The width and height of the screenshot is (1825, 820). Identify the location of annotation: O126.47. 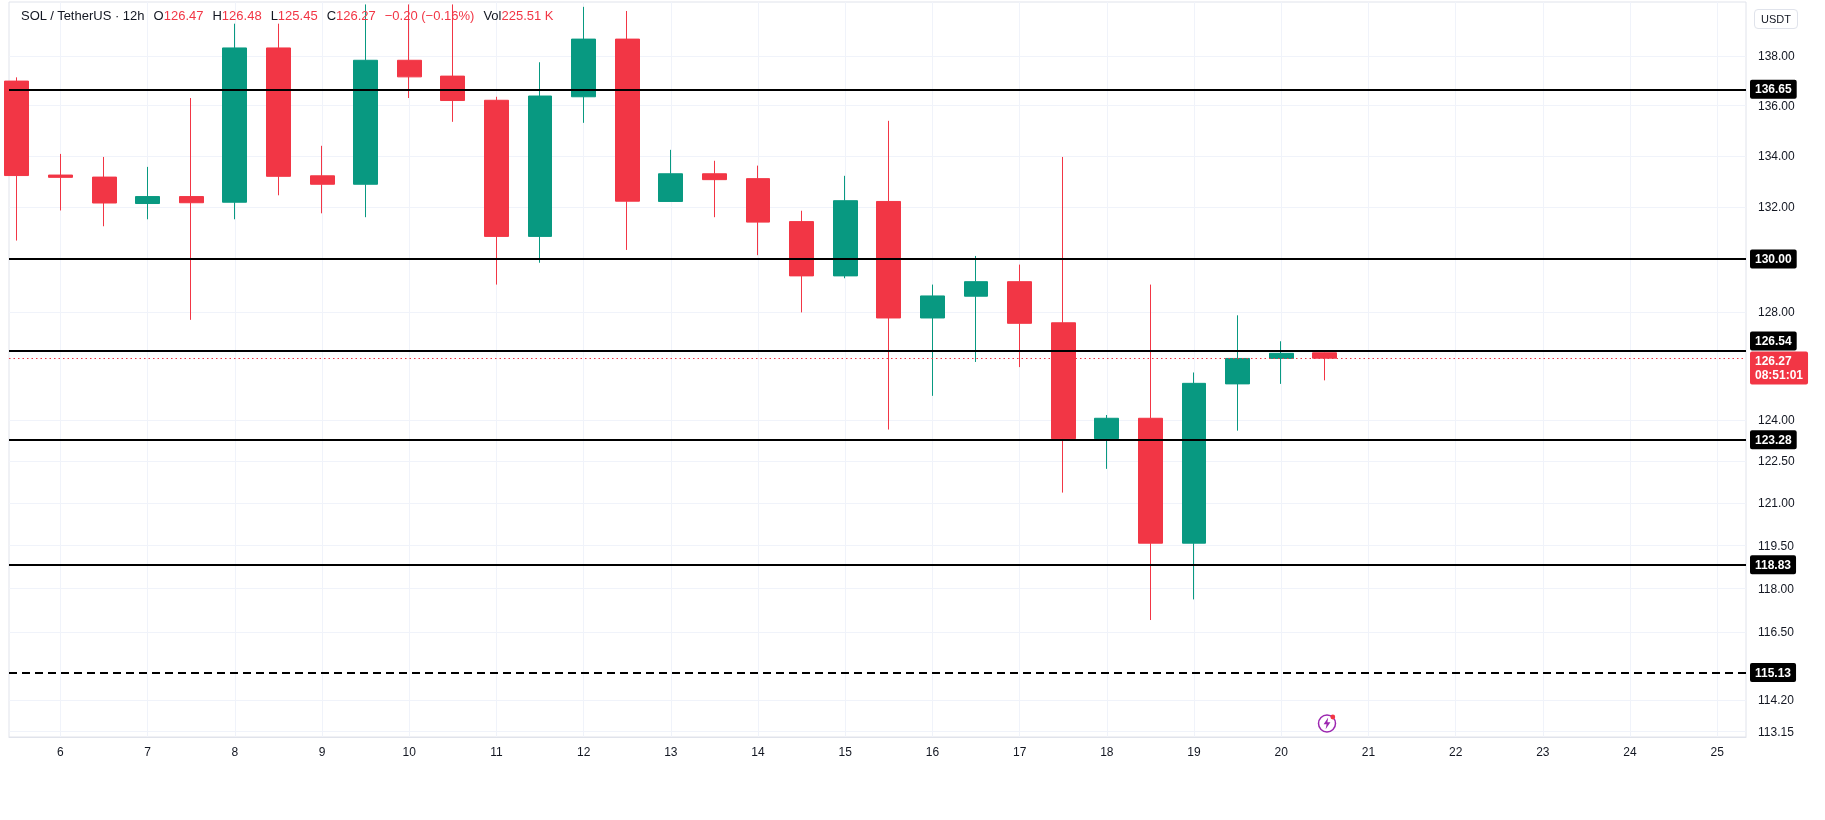
(178, 15).